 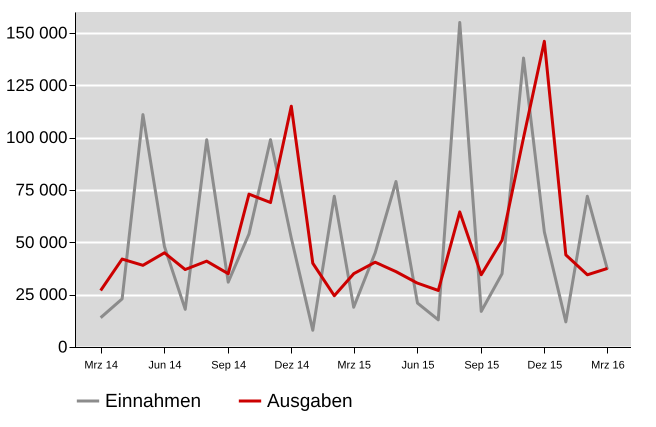 What do you see at coordinates (37, 85) in the screenshot?
I see `y-tick-label: 125 000` at bounding box center [37, 85].